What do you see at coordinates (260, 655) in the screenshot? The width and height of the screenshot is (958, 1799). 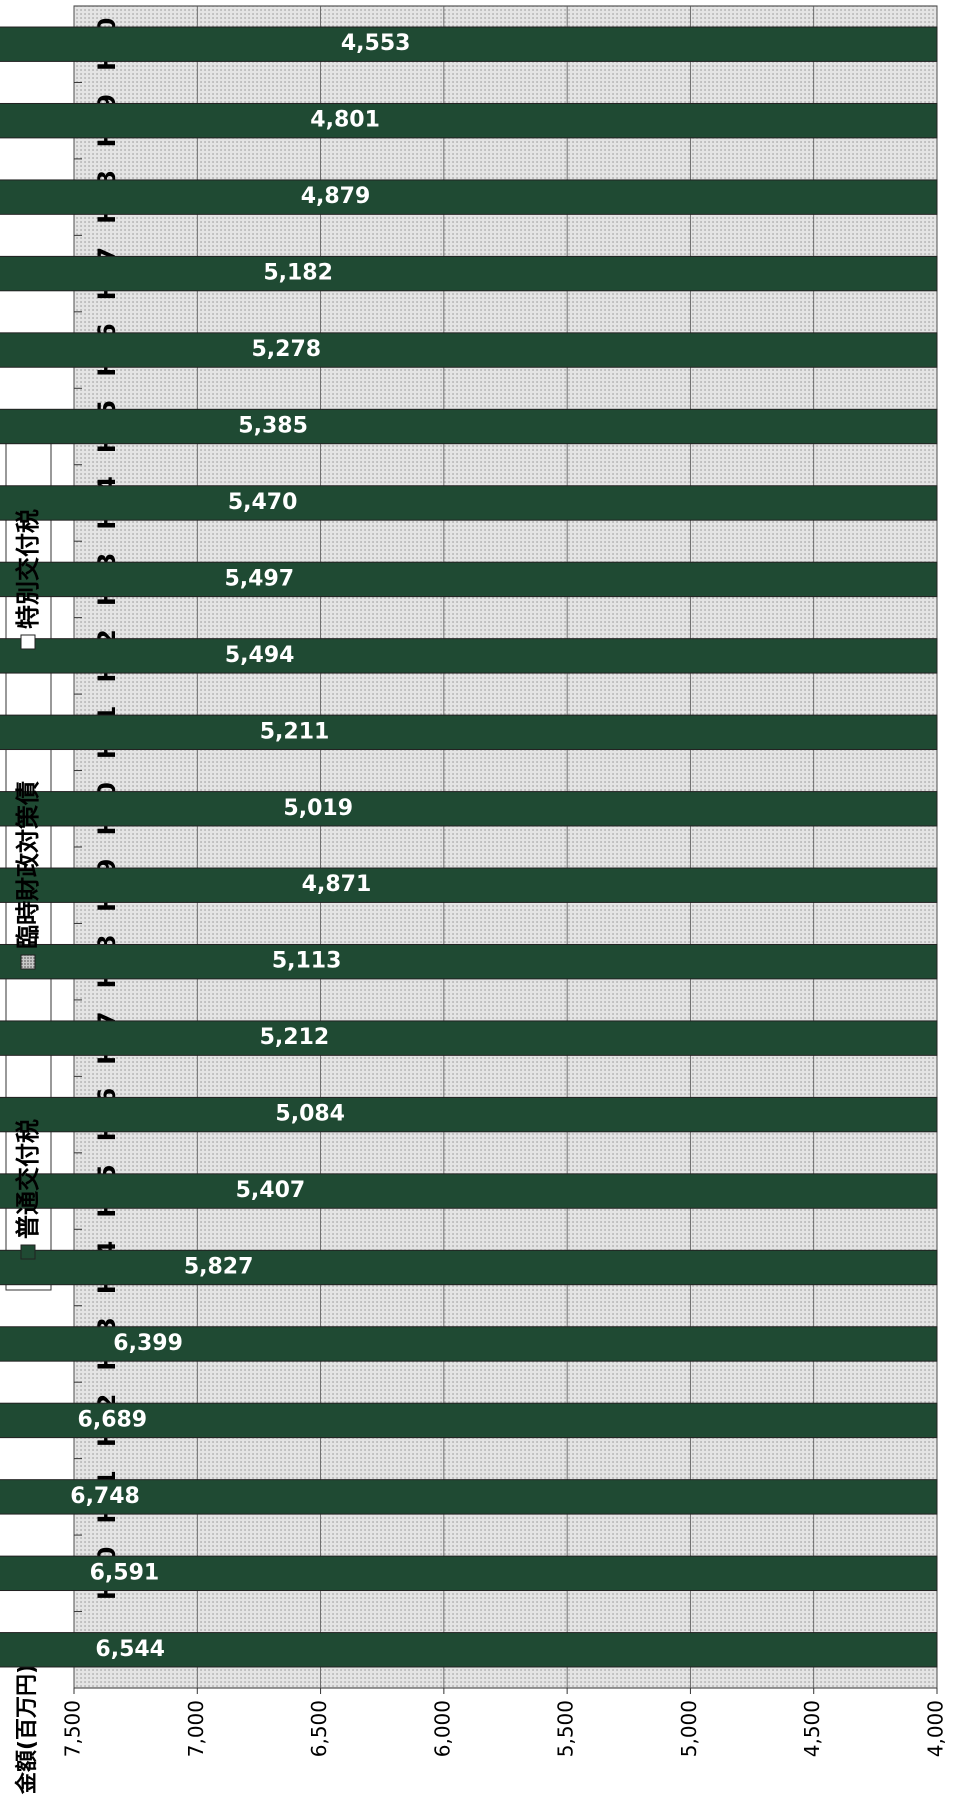 I see `data-label: 5,494` at bounding box center [260, 655].